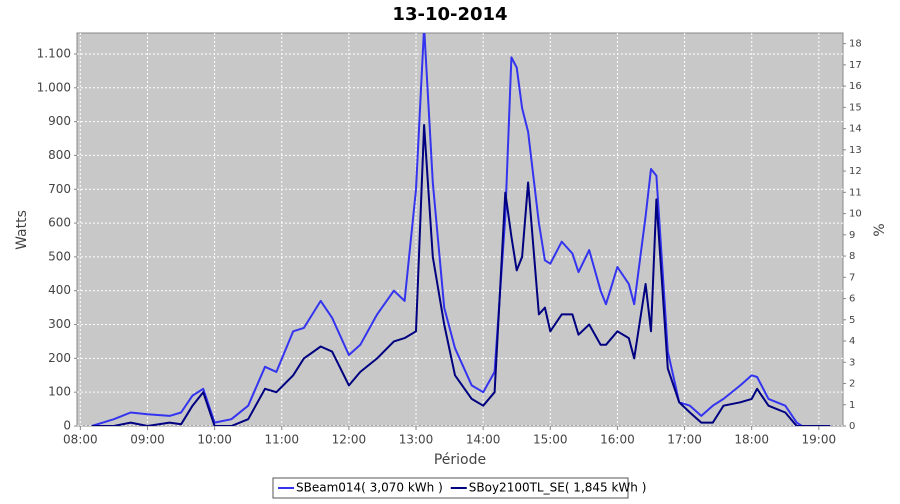 The image size is (900, 504). What do you see at coordinates (54, 53) in the screenshot?
I see `y-tick-label: 1.100` at bounding box center [54, 53].